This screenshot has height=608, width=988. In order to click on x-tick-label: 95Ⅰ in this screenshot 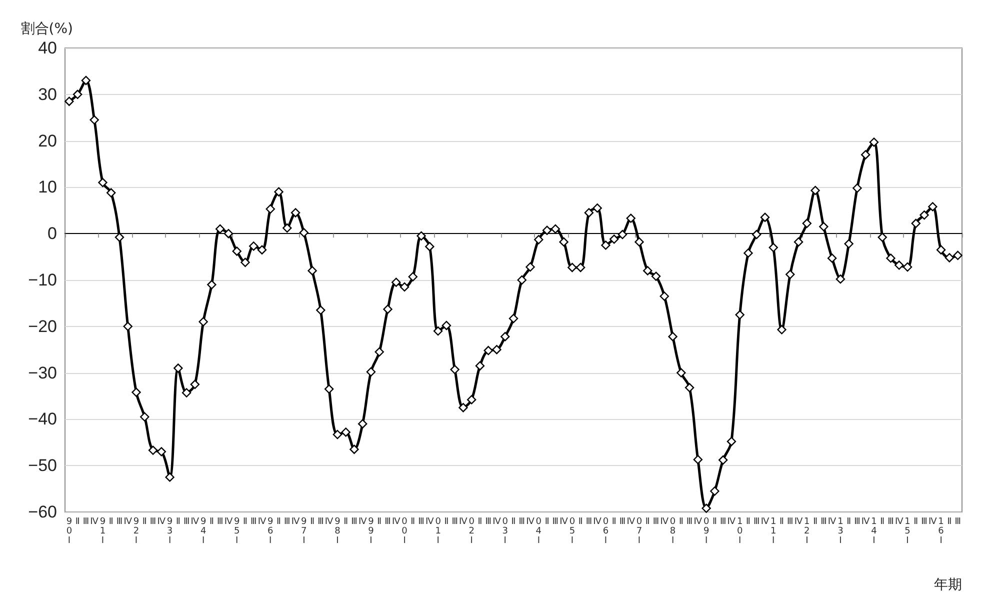, I will do `click(237, 531)`.